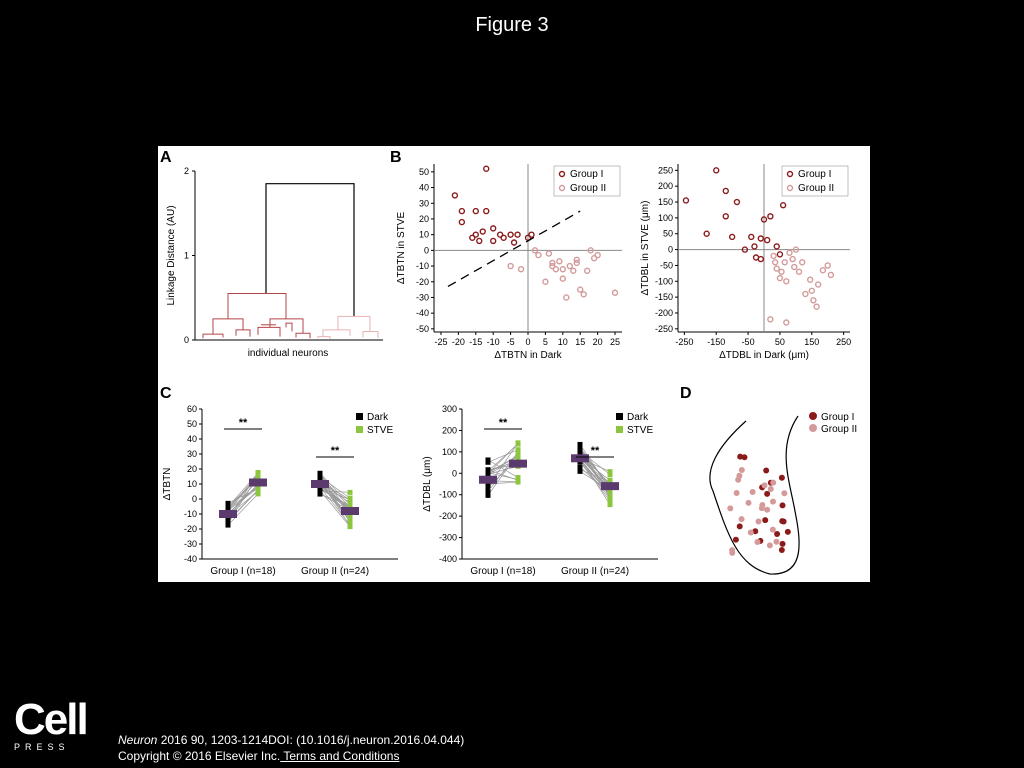  What do you see at coordinates (422, 266) in the screenshot?
I see `scatter-tbtn-y-tick-label: -10` at bounding box center [422, 266].